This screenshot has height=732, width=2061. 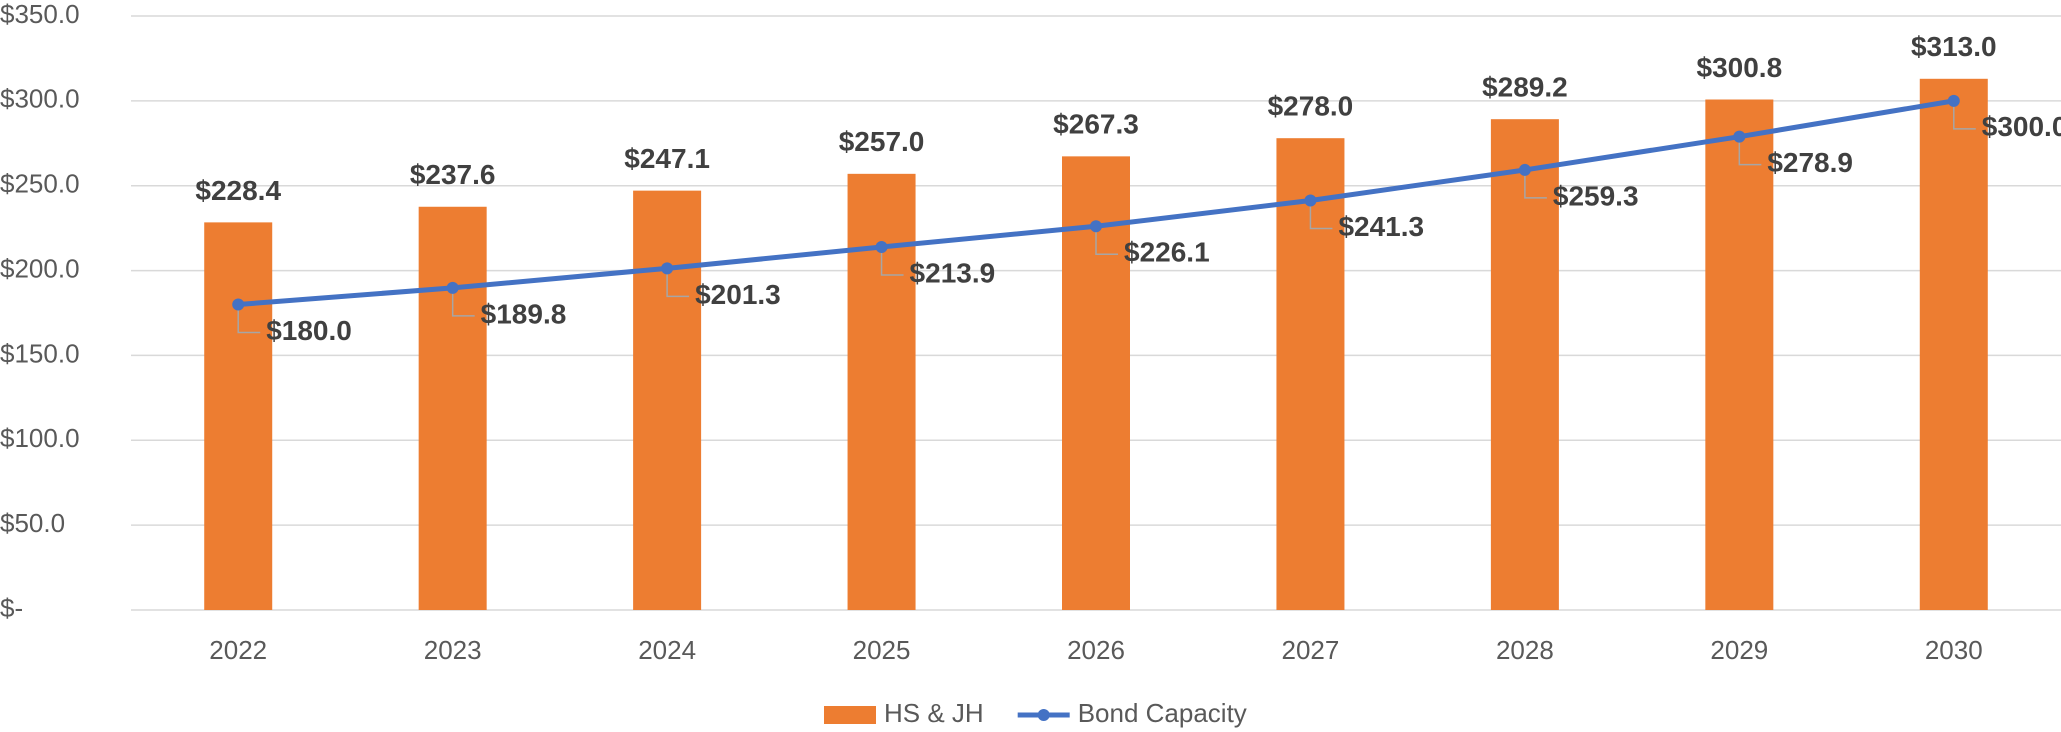 I want to click on data-label: $300.8, so click(x=1740, y=67).